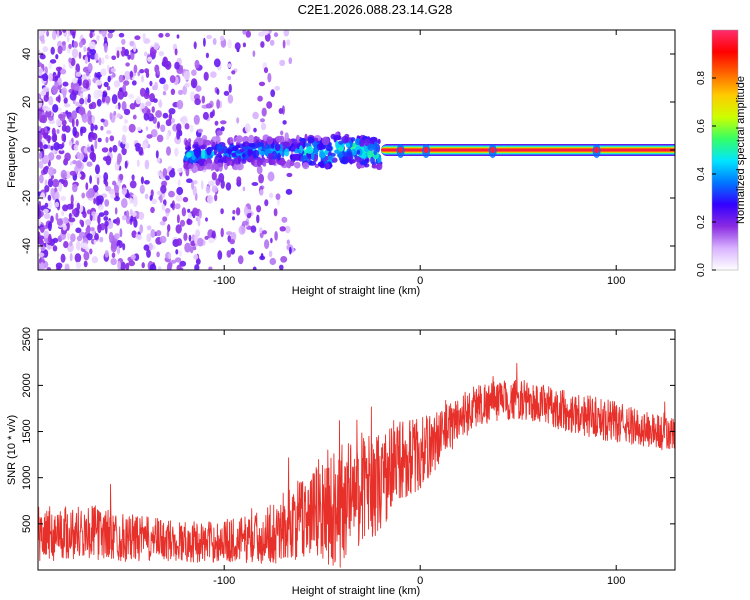  I want to click on colorbar-tick-label: 0.4, so click(701, 174).